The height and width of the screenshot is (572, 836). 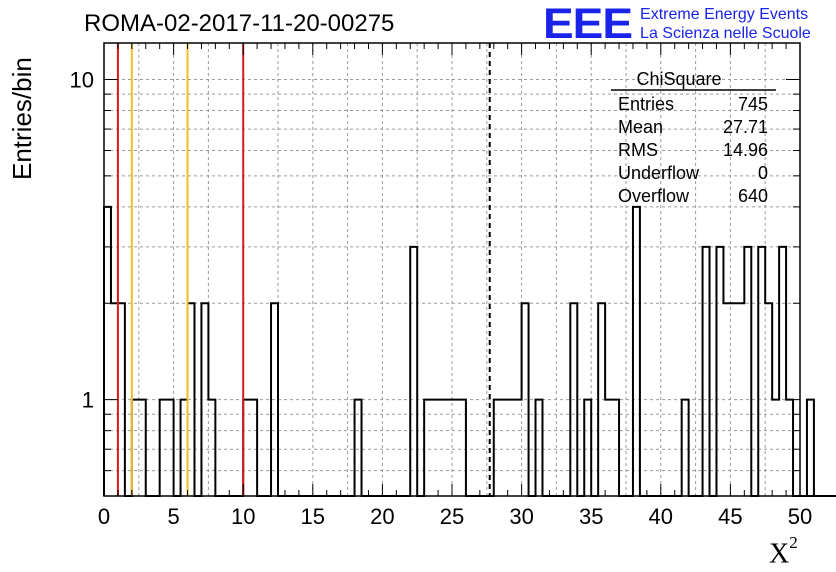 What do you see at coordinates (638, 150) in the screenshot?
I see `stats-label-rms: RMS` at bounding box center [638, 150].